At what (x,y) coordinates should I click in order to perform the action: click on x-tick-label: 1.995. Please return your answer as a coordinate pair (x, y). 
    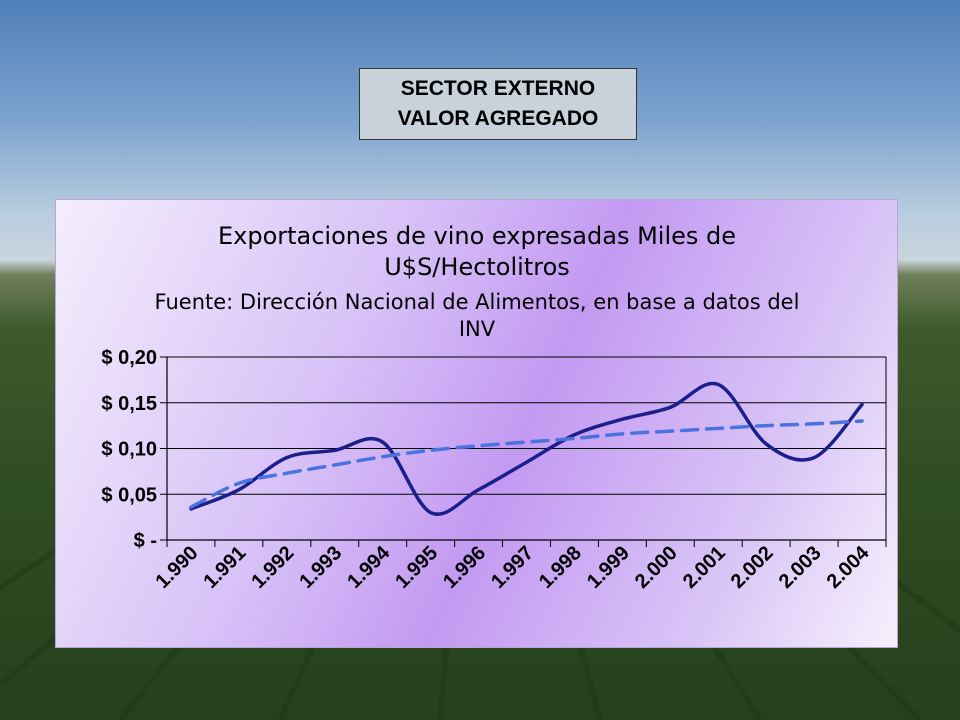
    Looking at the image, I should click on (416, 567).